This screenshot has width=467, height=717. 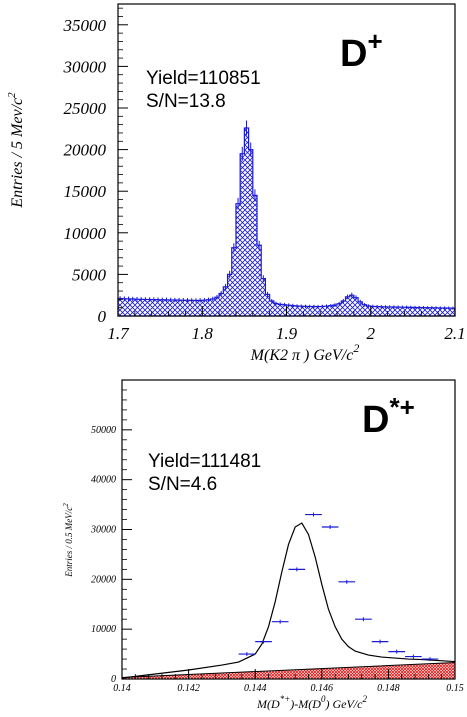 I want to click on x-axis-label-sup: *+, so click(x=285, y=699).